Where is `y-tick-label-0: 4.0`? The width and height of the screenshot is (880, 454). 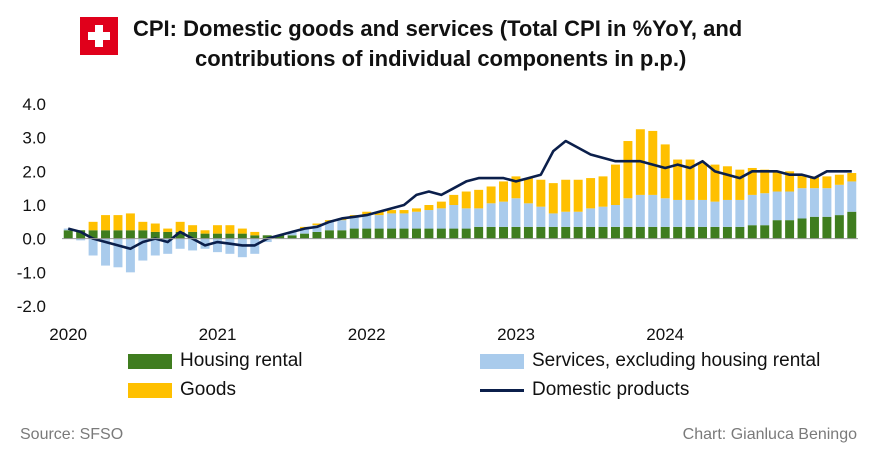 y-tick-label-0: 4.0 is located at coordinates (34, 104).